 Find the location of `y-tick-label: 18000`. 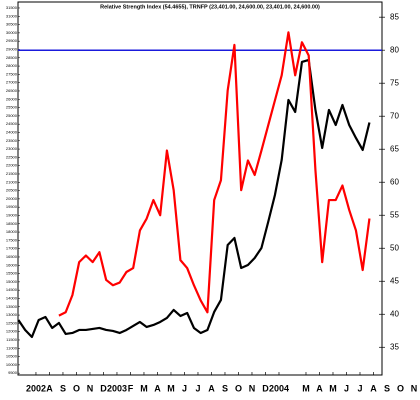

y-tick-label: 18000 is located at coordinates (12, 231).